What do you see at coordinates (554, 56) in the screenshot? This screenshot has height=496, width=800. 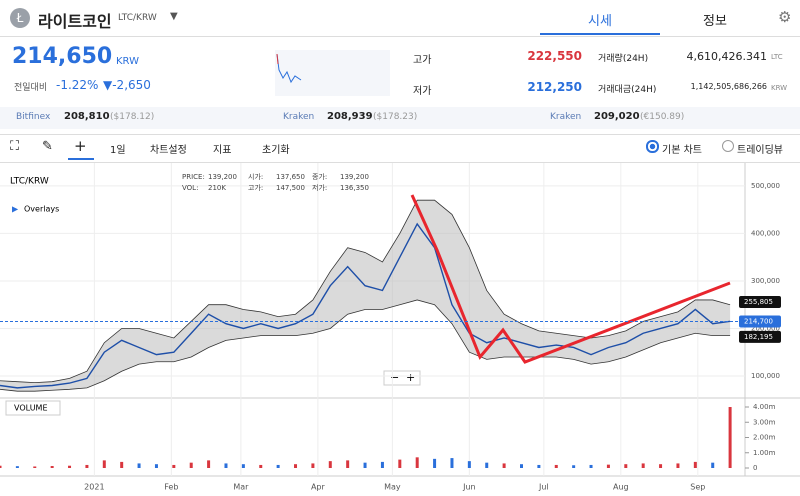 I see `stat-value: 222,550` at bounding box center [554, 56].